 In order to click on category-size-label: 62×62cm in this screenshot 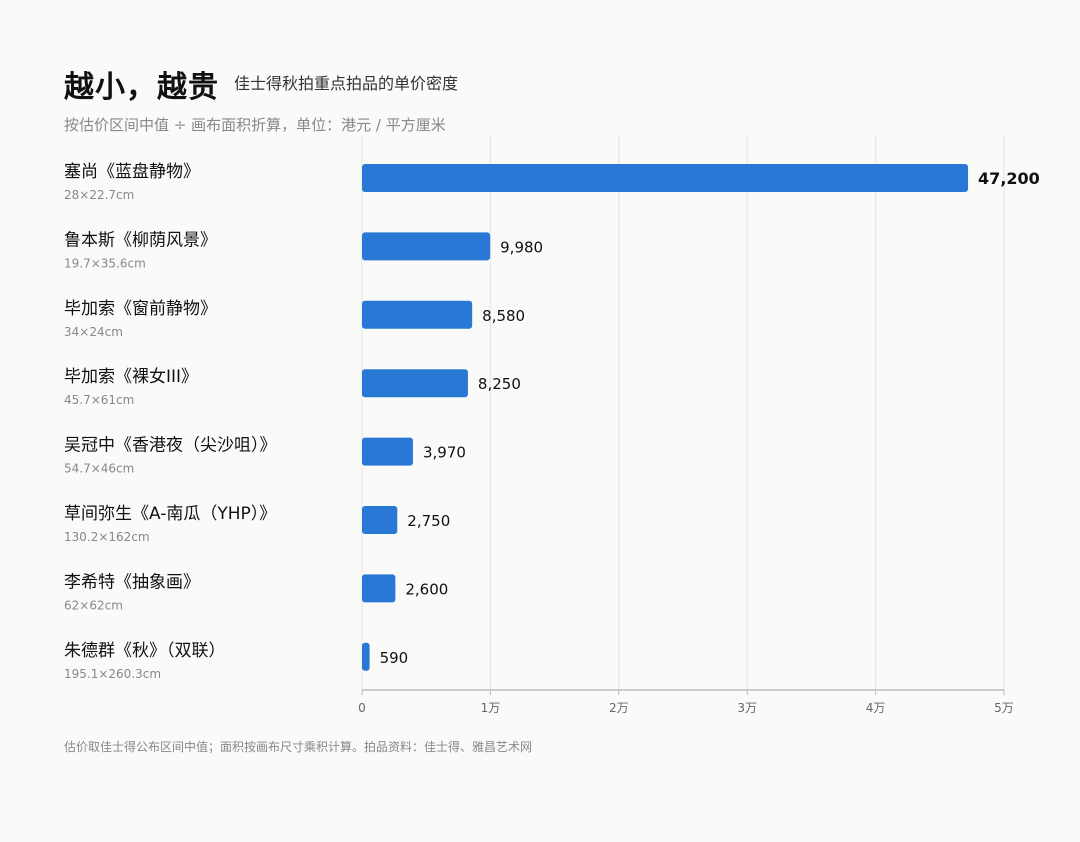, I will do `click(93, 605)`.